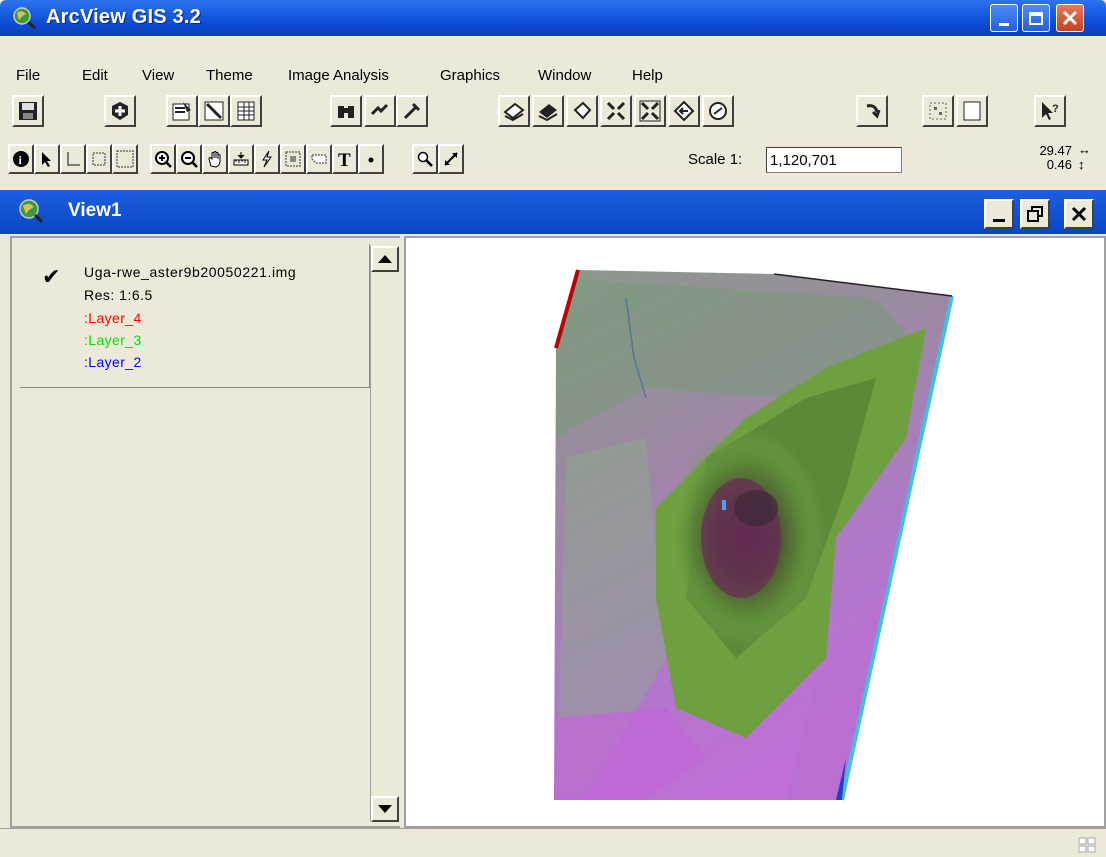 This screenshot has width=1106, height=857. What do you see at coordinates (158, 75) in the screenshot?
I see `menu-view: View` at bounding box center [158, 75].